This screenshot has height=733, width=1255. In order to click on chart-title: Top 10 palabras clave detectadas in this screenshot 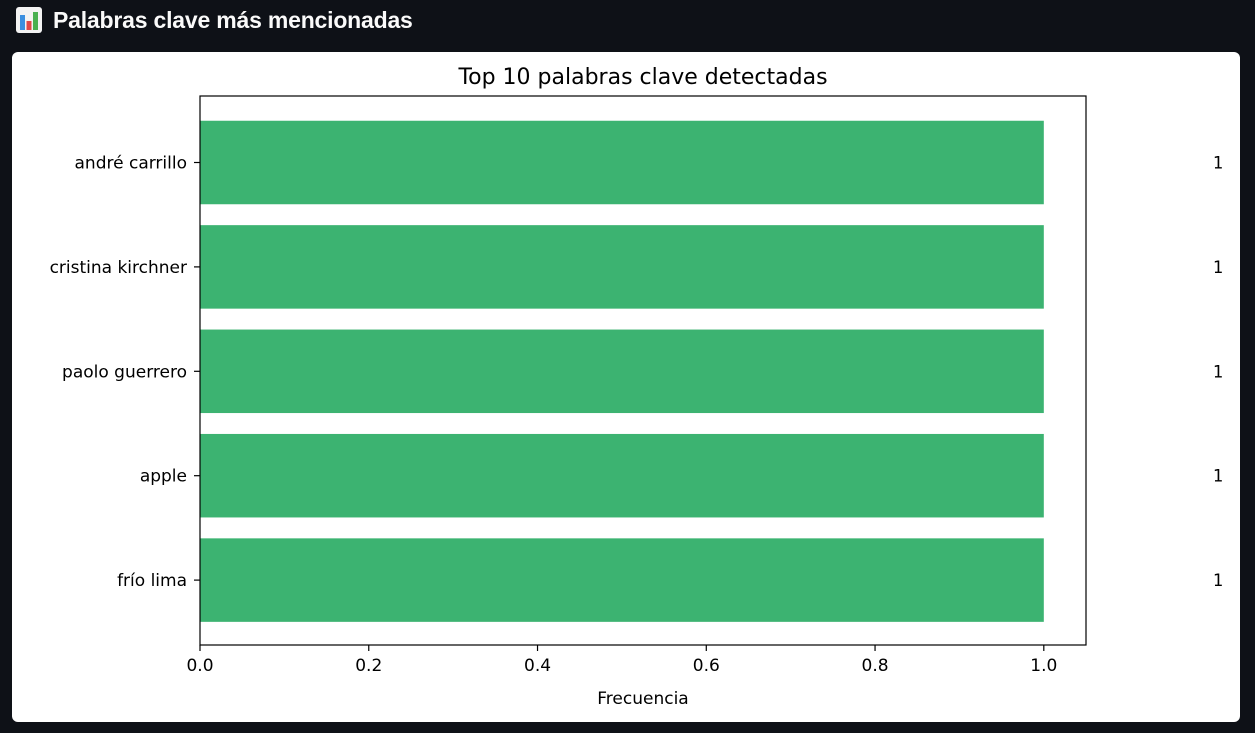, I will do `click(642, 77)`.